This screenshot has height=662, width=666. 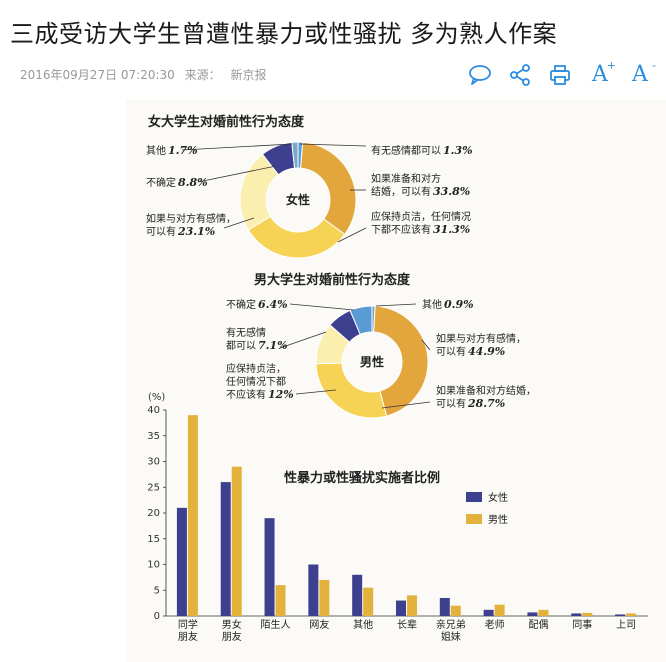 What do you see at coordinates (319, 624) in the screenshot?
I see `bar-category-label-3: 网友` at bounding box center [319, 624].